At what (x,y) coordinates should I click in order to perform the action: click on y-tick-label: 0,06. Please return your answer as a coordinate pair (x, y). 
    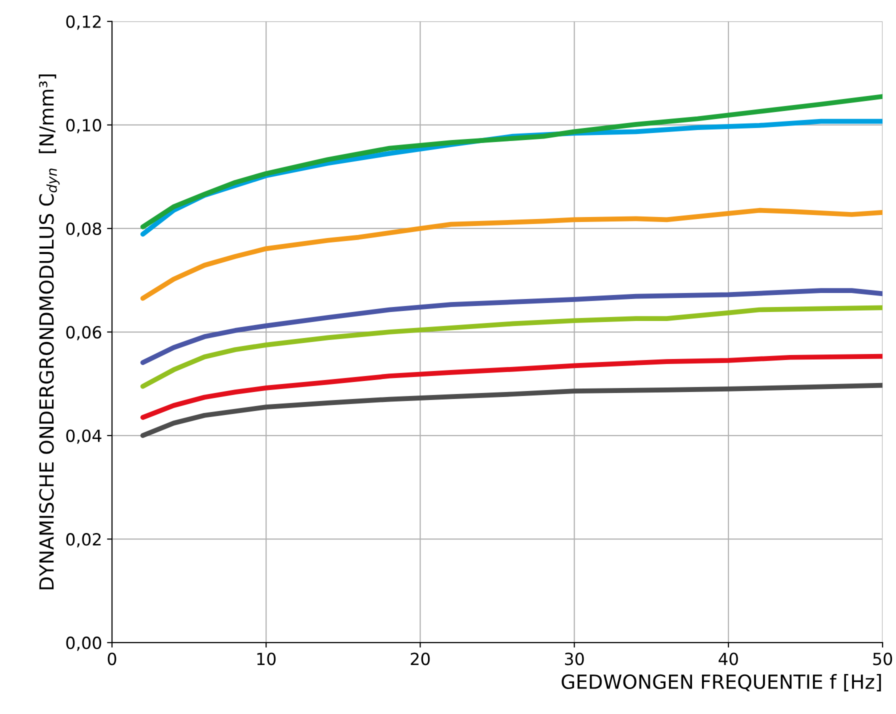
    Looking at the image, I should click on (84, 333).